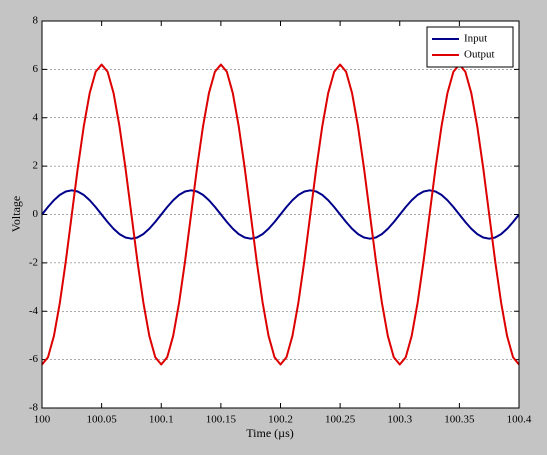 This screenshot has width=547, height=455. What do you see at coordinates (340, 420) in the screenshot?
I see `x-tick-label: 100.25` at bounding box center [340, 420].